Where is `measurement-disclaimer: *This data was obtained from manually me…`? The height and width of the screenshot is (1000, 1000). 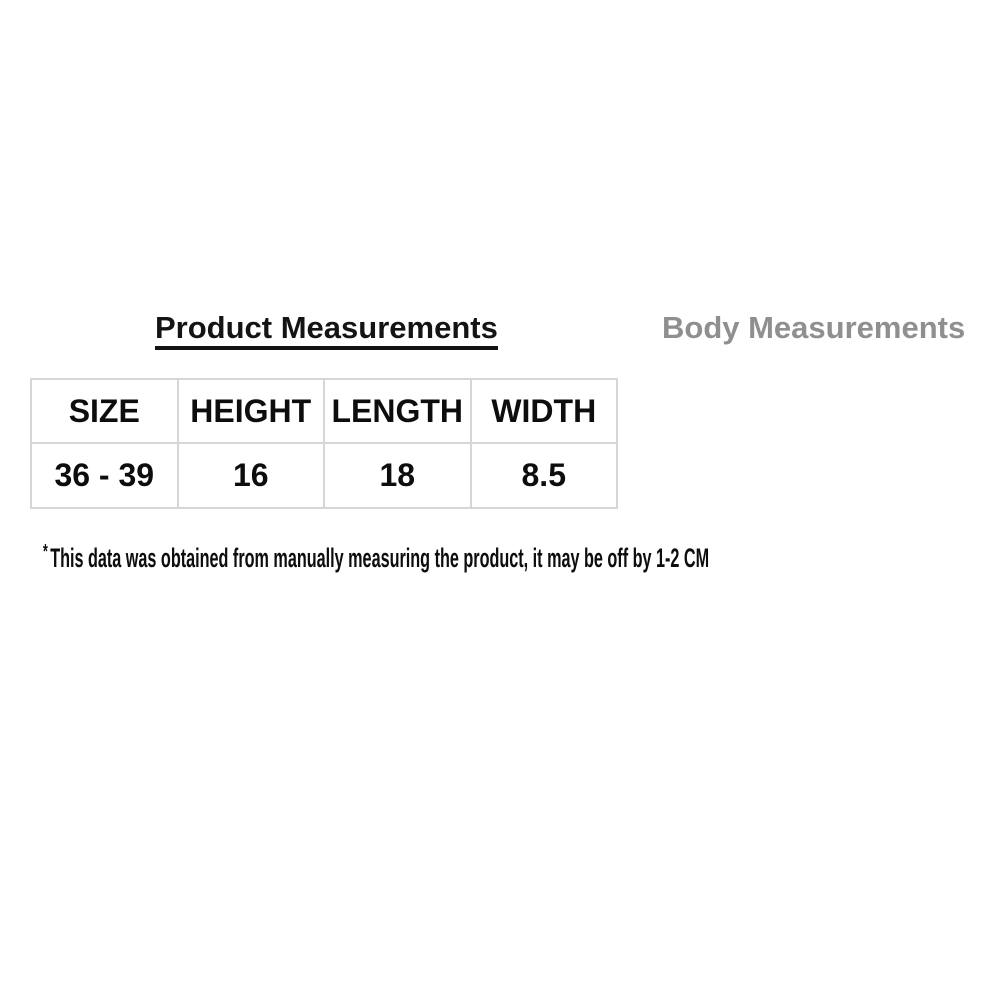 measurement-disclaimer: *This data was obtained from manually me… is located at coordinates (376, 556).